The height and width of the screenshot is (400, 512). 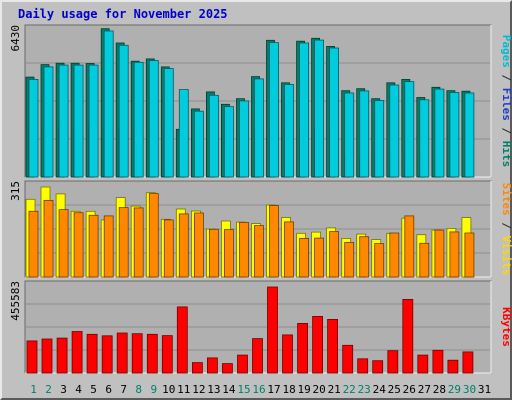 I want to click on x-tick-label: 13, so click(x=213, y=389).